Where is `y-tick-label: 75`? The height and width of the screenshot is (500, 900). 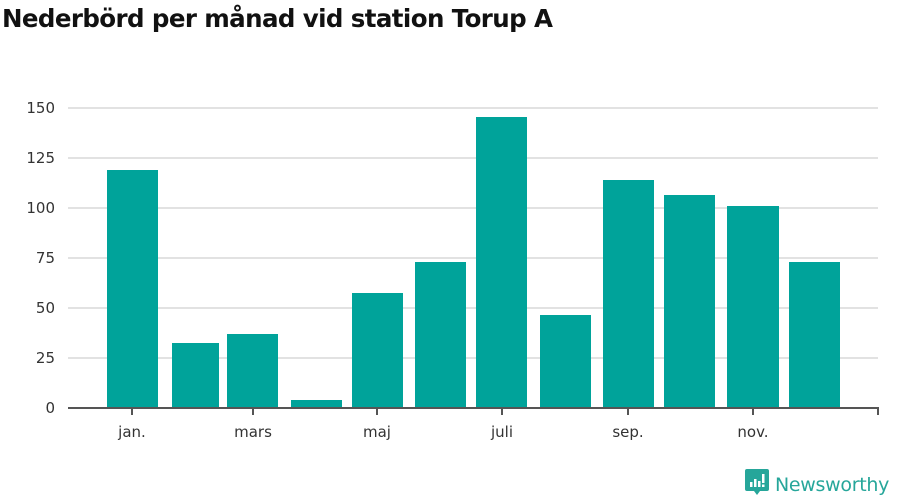
y-tick-label: 75 is located at coordinates (45, 258).